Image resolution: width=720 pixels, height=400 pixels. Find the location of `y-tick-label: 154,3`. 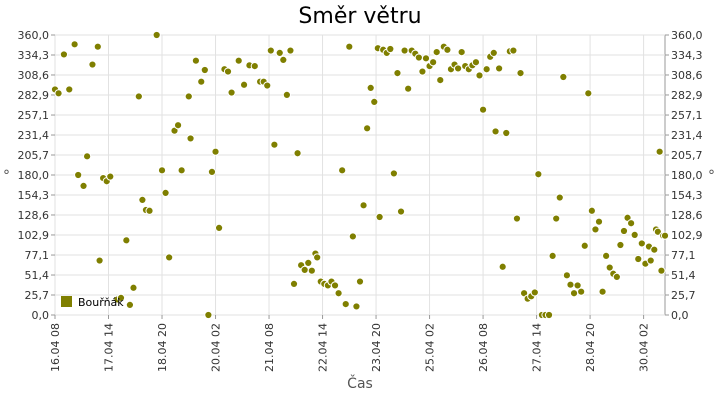

y-tick-label: 154,3 is located at coordinates (687, 195).